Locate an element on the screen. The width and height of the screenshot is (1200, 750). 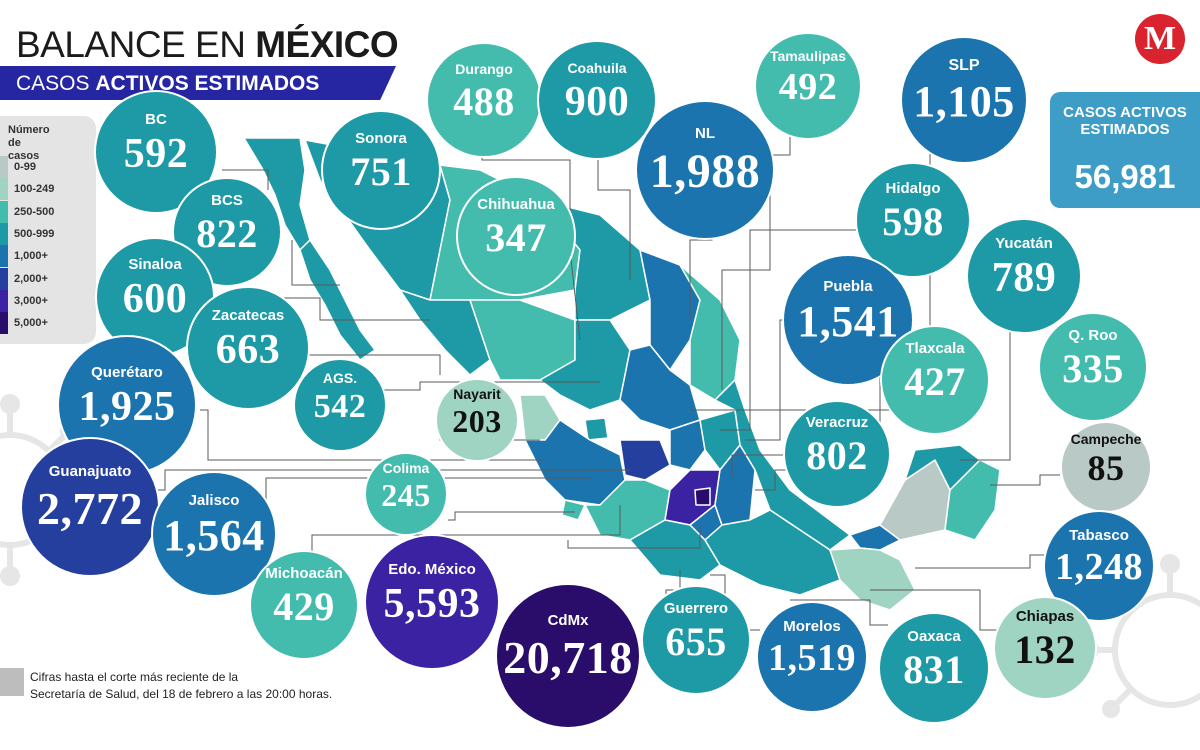
total-label-line2: ESTIMADOS is located at coordinates (1125, 129).